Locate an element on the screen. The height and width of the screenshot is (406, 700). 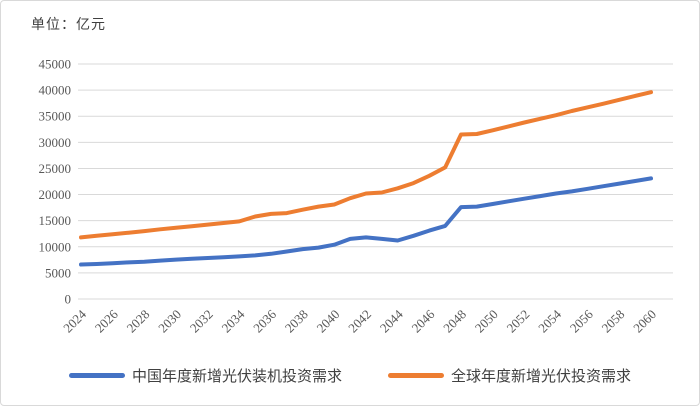
svg-text: 2060 is located at coordinates (644, 321).